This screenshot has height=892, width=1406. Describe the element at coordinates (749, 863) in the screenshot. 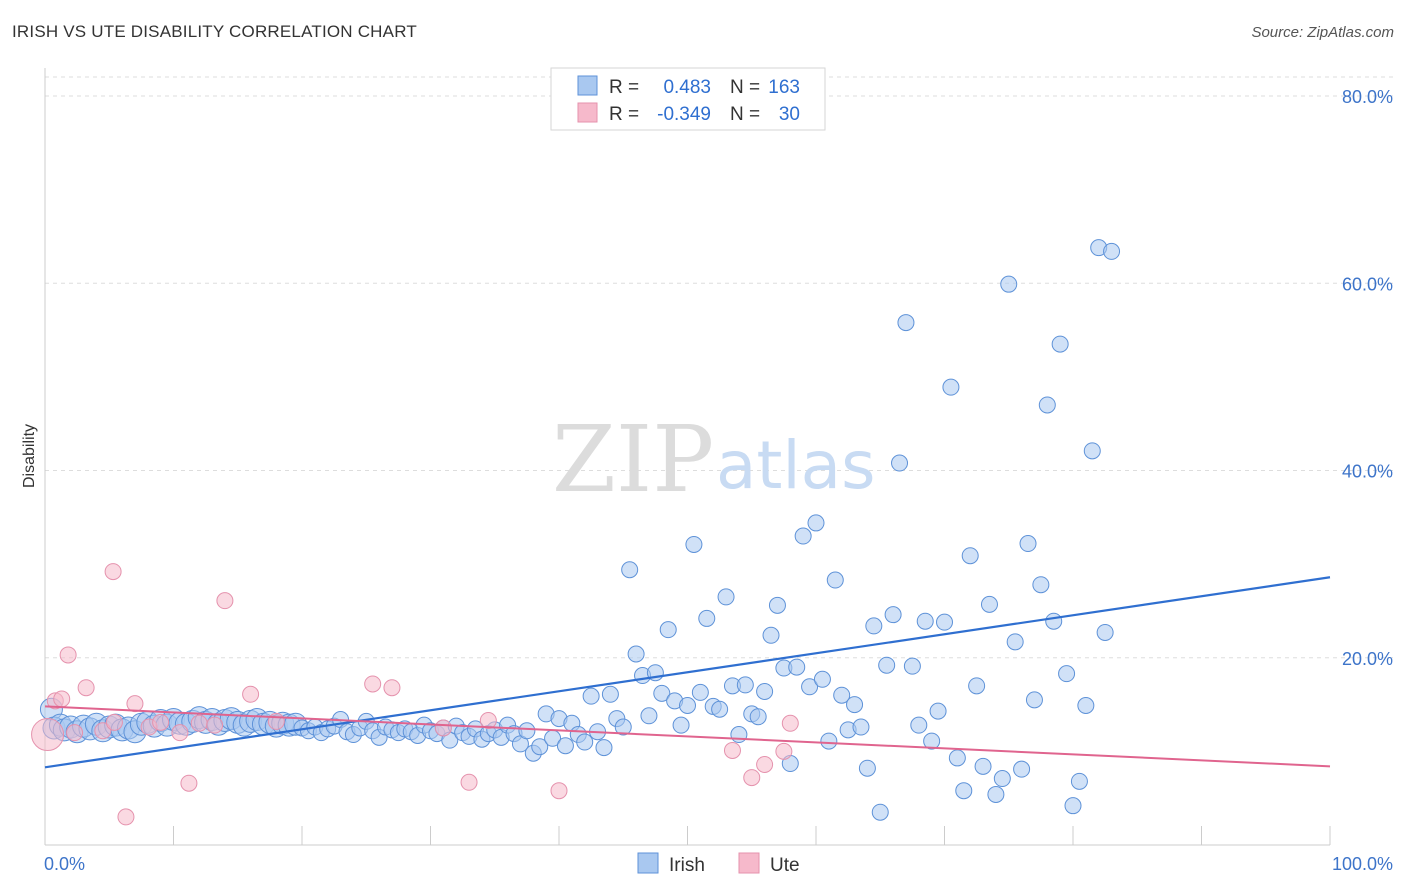

I see `bottom-legend-swatch-ute` at that location.